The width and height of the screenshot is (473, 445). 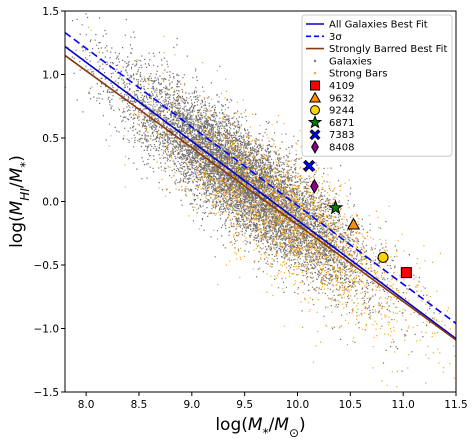 What do you see at coordinates (47, 266) in the screenshot?
I see `y-tick-label: −0.5` at bounding box center [47, 266].